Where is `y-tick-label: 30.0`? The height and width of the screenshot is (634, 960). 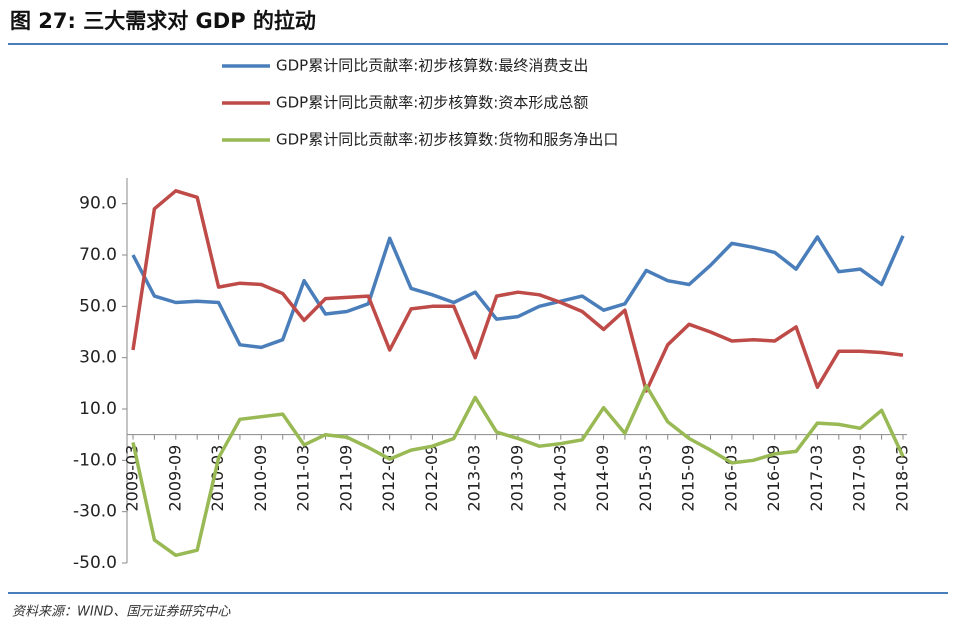
y-tick-label: 30.0 is located at coordinates (98, 358).